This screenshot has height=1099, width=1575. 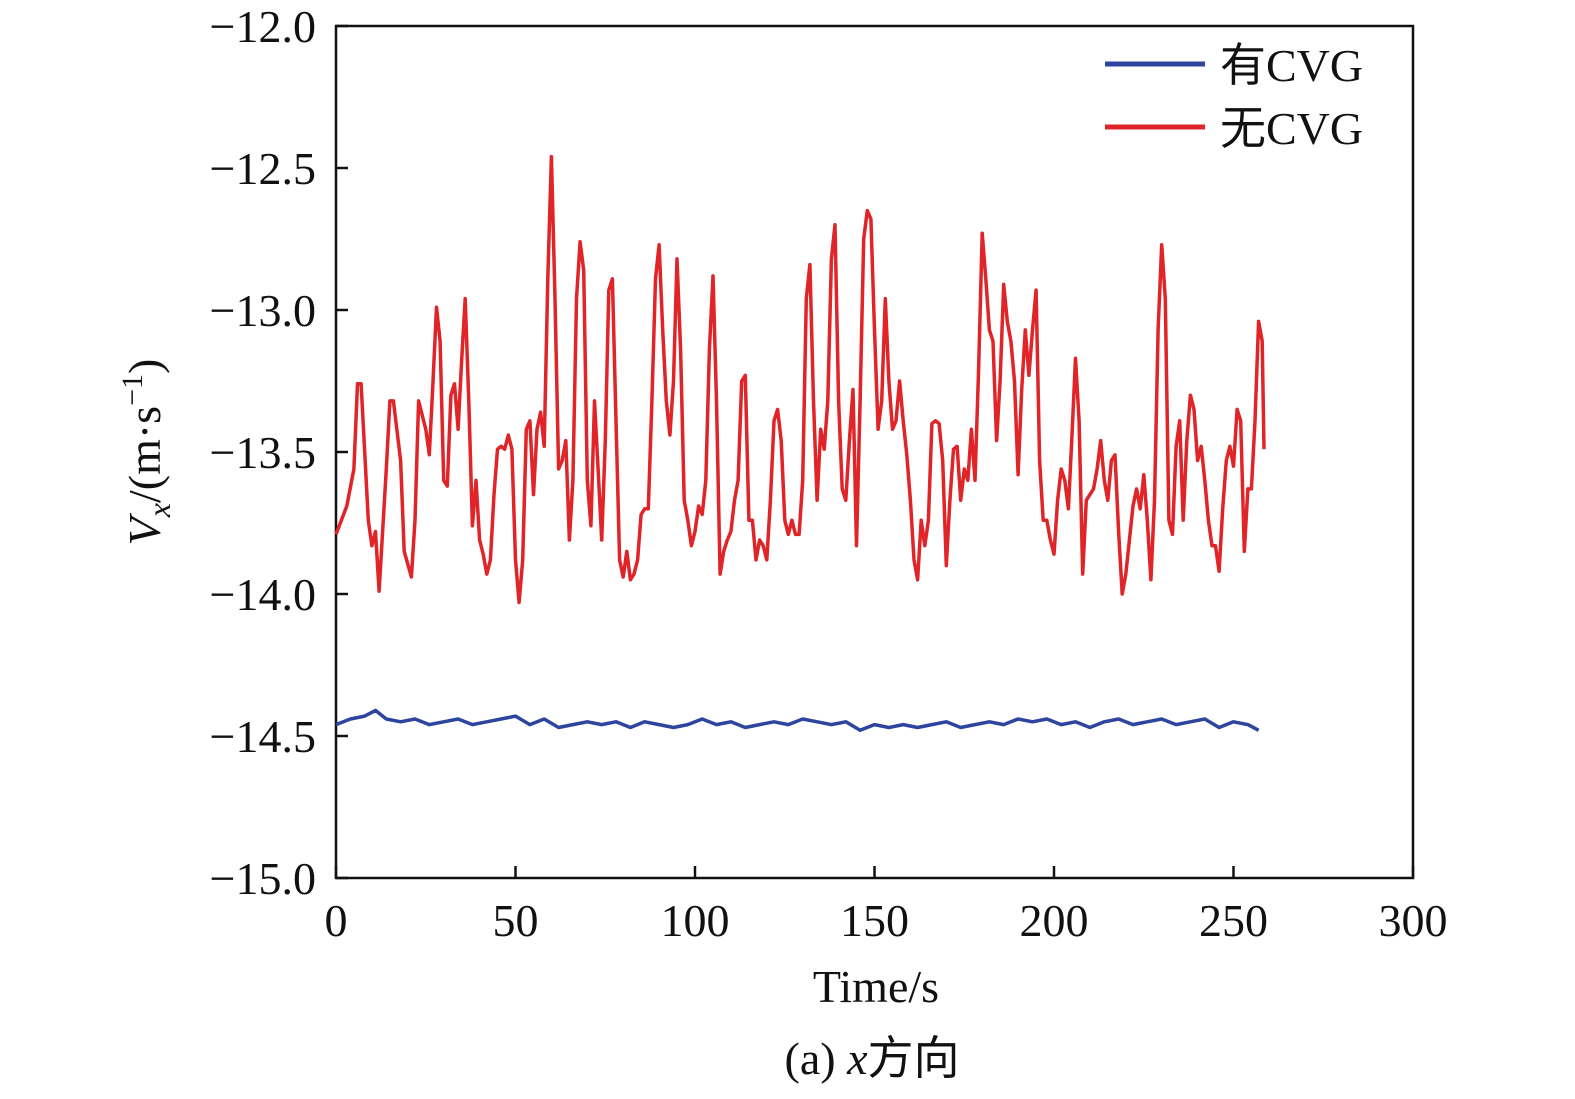 What do you see at coordinates (516, 920) in the screenshot?
I see `x-tick-label: 50` at bounding box center [516, 920].